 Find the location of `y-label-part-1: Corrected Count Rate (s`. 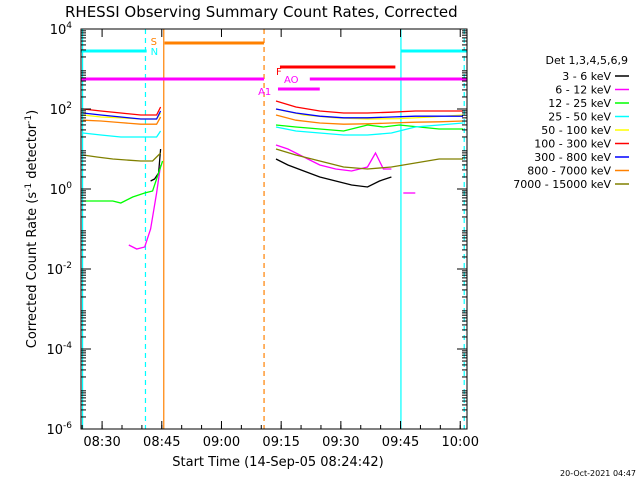

y-label-part-1: Corrected Count Rate (s is located at coordinates (32, 270).